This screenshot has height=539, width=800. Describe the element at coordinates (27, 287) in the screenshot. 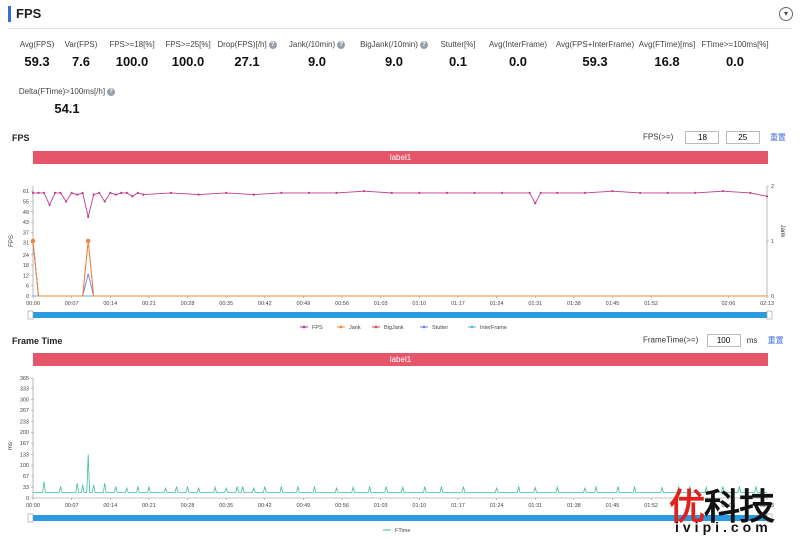

I see `y-tick-label: 6` at that location.